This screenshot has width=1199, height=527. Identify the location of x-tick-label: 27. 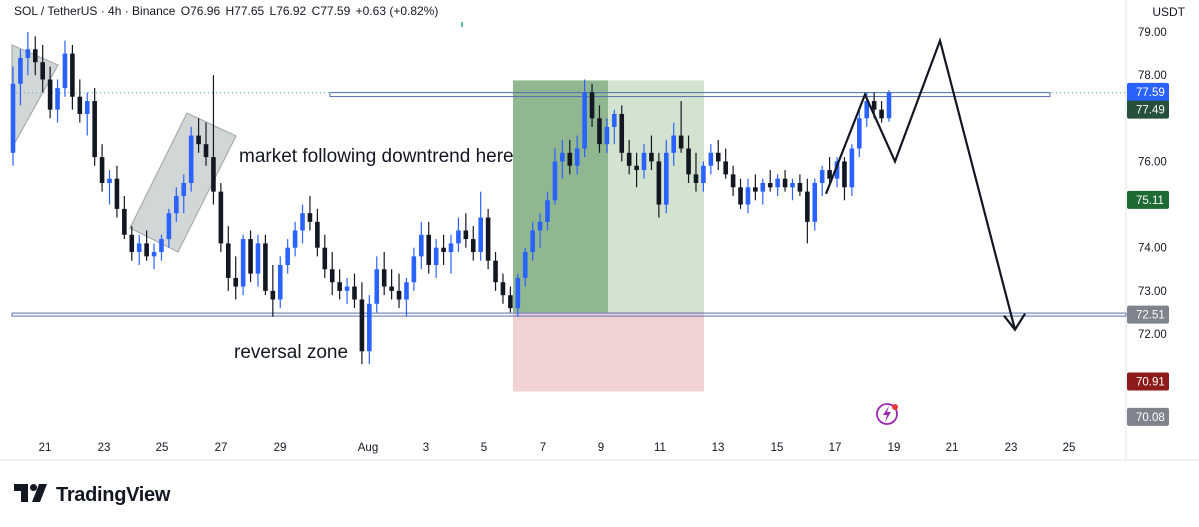
(221, 448).